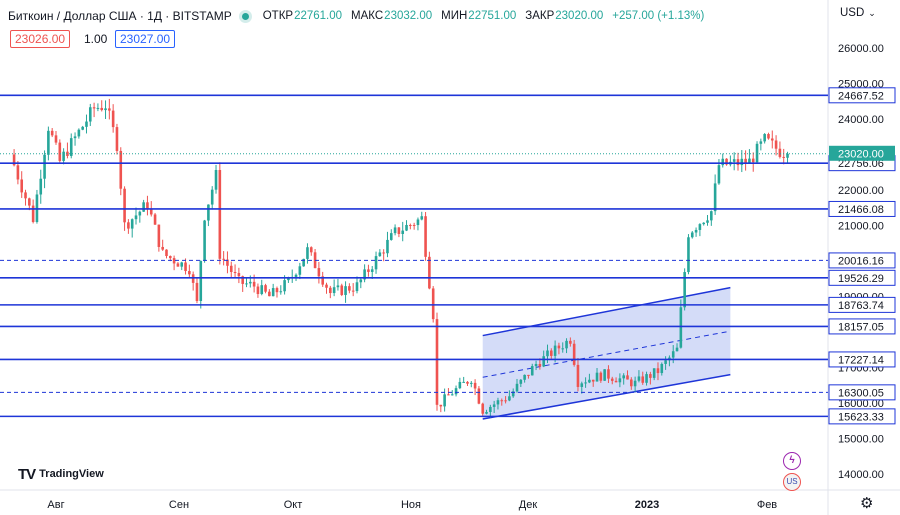 This screenshot has width=900, height=515. Describe the element at coordinates (145, 39) in the screenshot. I see `buy-price-button: 23027.00` at that location.